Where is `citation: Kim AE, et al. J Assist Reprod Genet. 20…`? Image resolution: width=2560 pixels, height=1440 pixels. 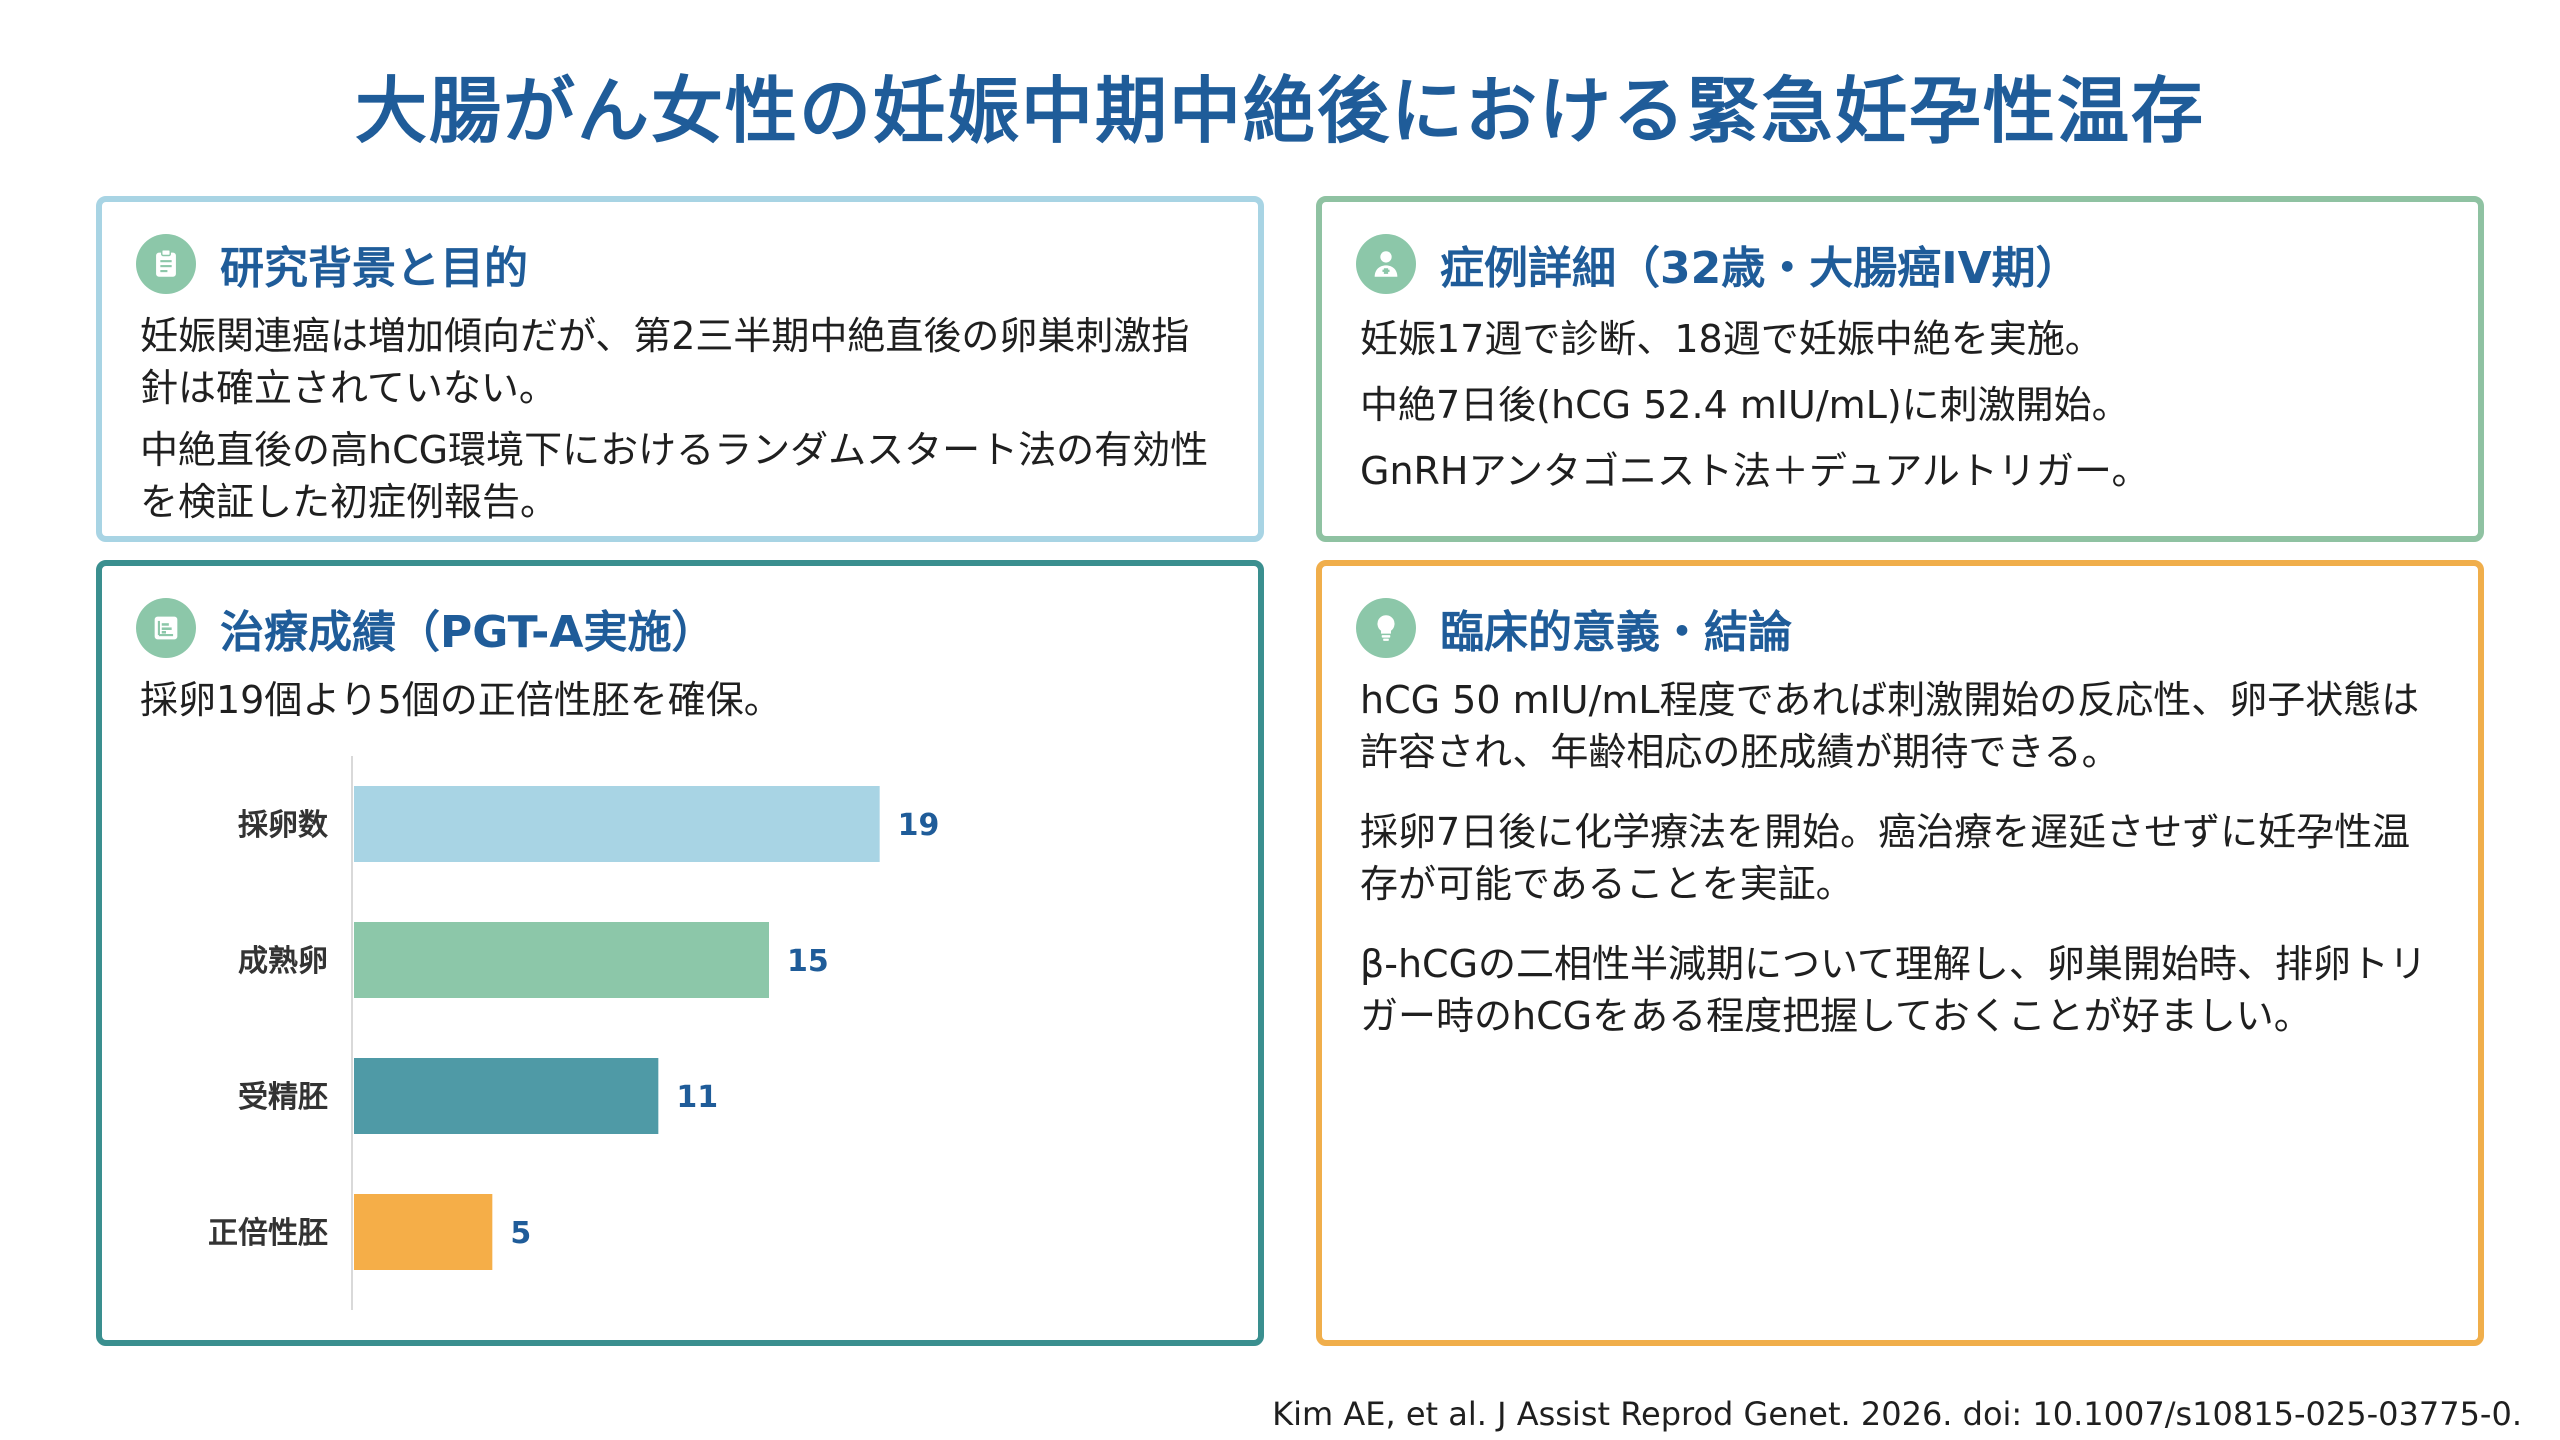 citation: Kim AE, et al. J Assist Reprod Genet. 20… is located at coordinates (1897, 1414).